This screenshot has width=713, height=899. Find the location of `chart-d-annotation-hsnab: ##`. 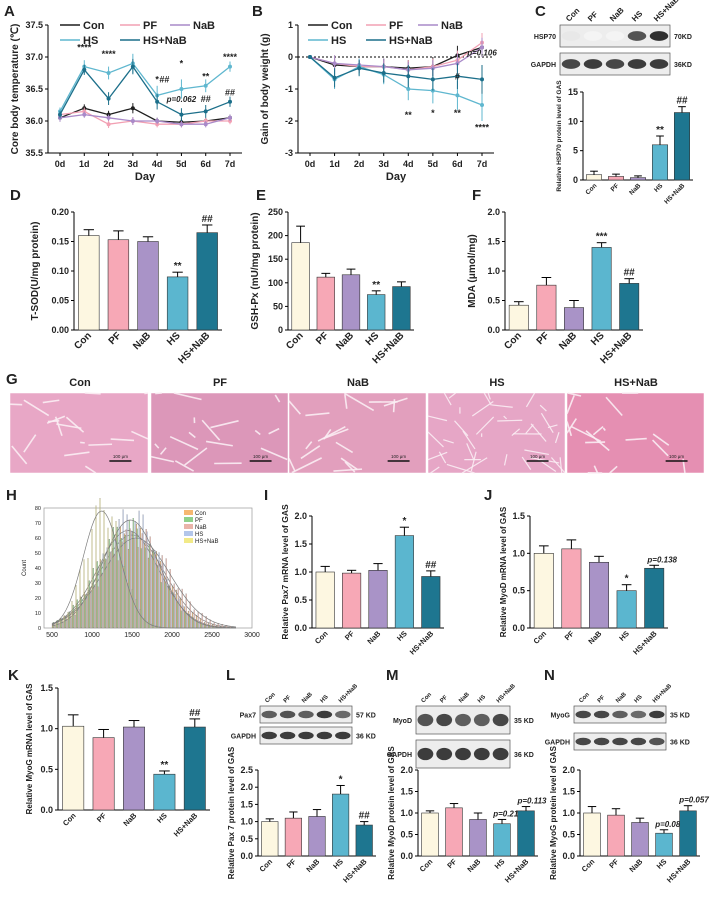

chart-d-annotation-hsnab: ## is located at coordinates (208, 219).